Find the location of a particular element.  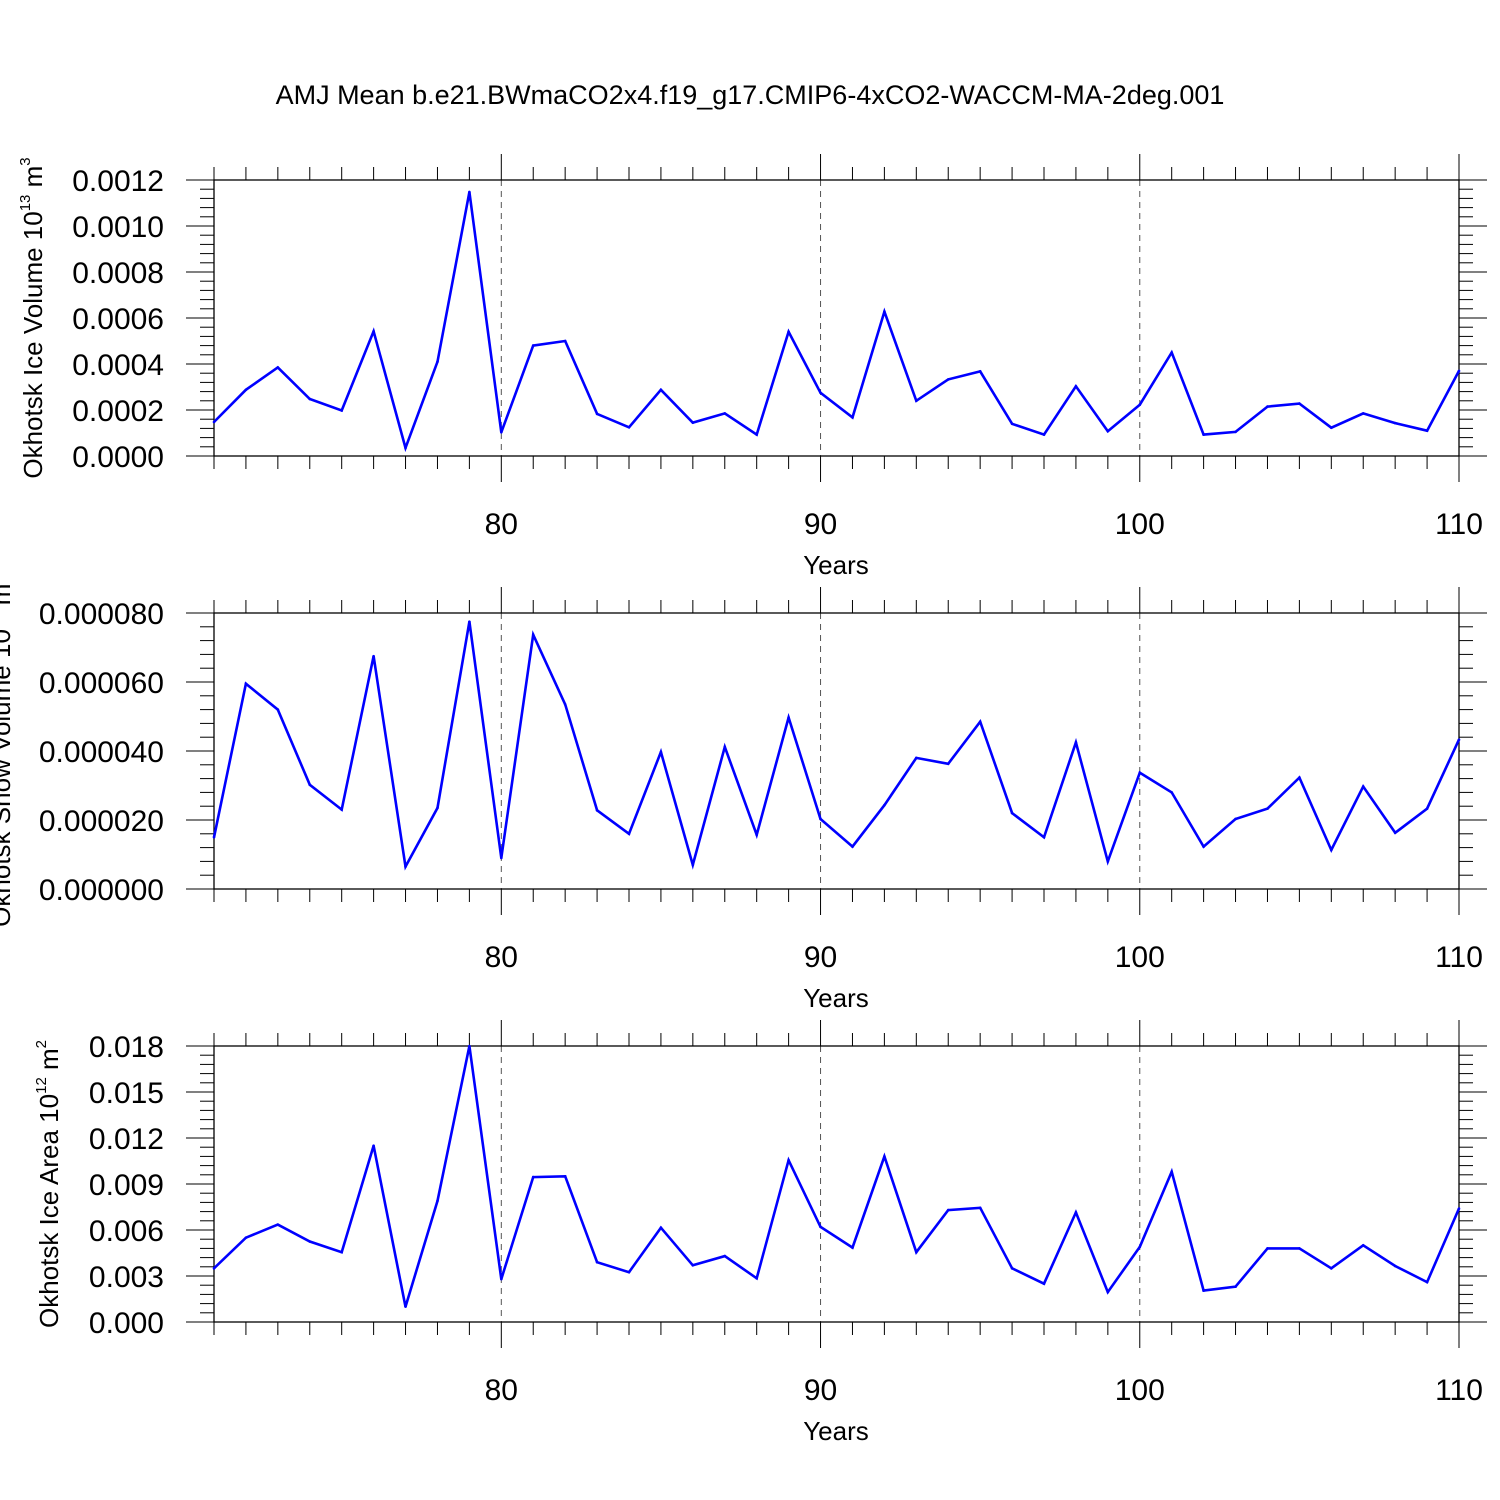

y-tick-label: 0.009 is located at coordinates (126, 1185).